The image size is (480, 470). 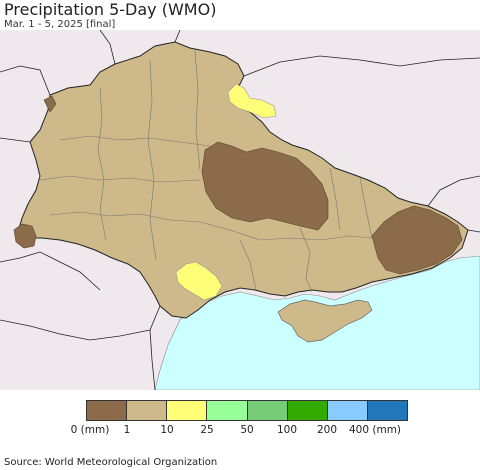 I want to click on crimea, so click(x=325, y=321).